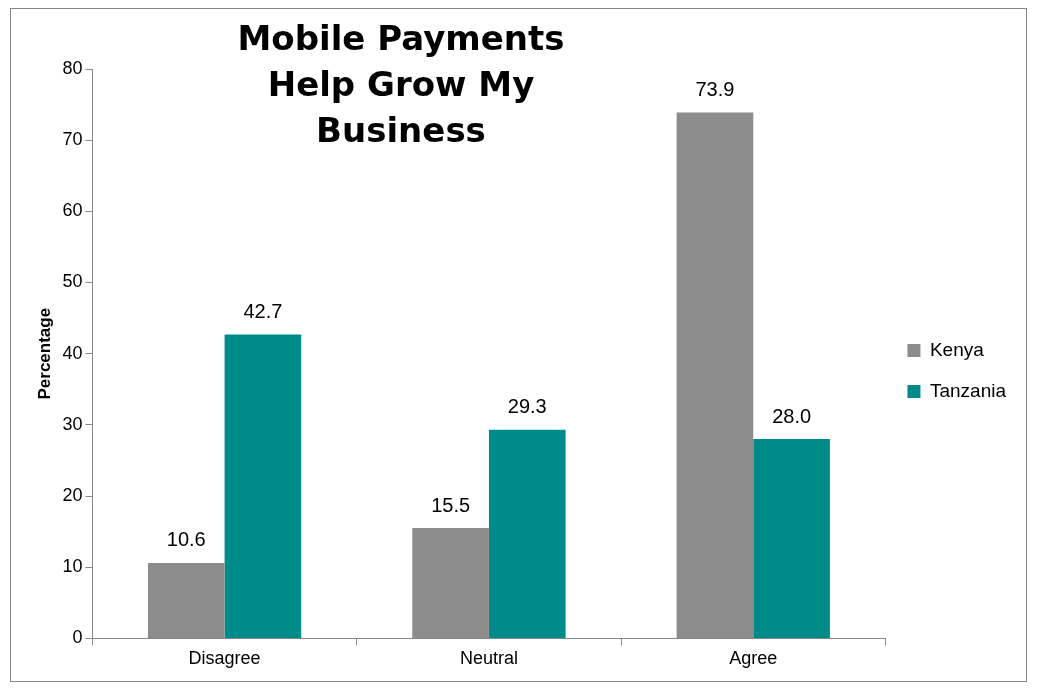 The height and width of the screenshot is (690, 1039). Describe the element at coordinates (72, 67) in the screenshot. I see `y-tick-label: 80` at that location.